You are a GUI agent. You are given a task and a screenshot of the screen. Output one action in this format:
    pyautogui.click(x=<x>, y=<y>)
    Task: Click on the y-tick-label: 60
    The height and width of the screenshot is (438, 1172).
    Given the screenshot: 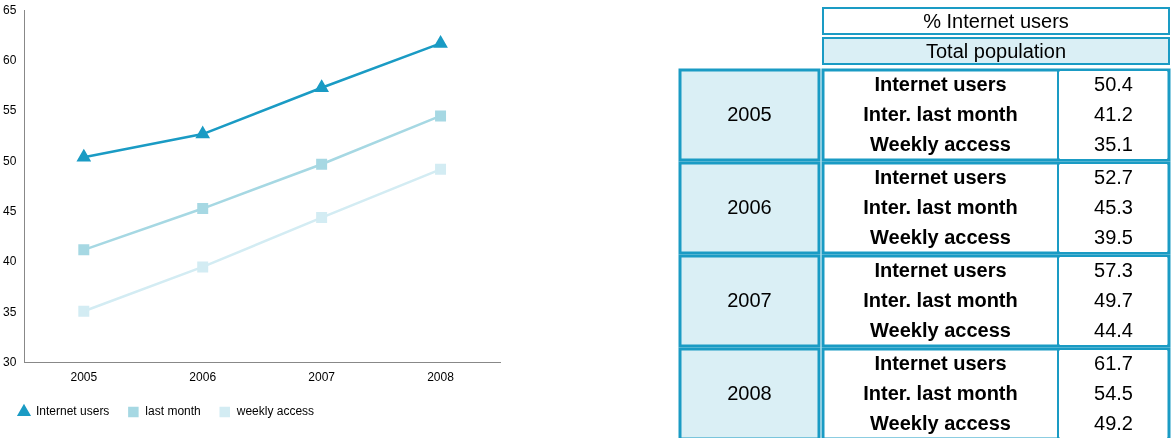 What is the action you would take?
    pyautogui.click(x=9, y=59)
    